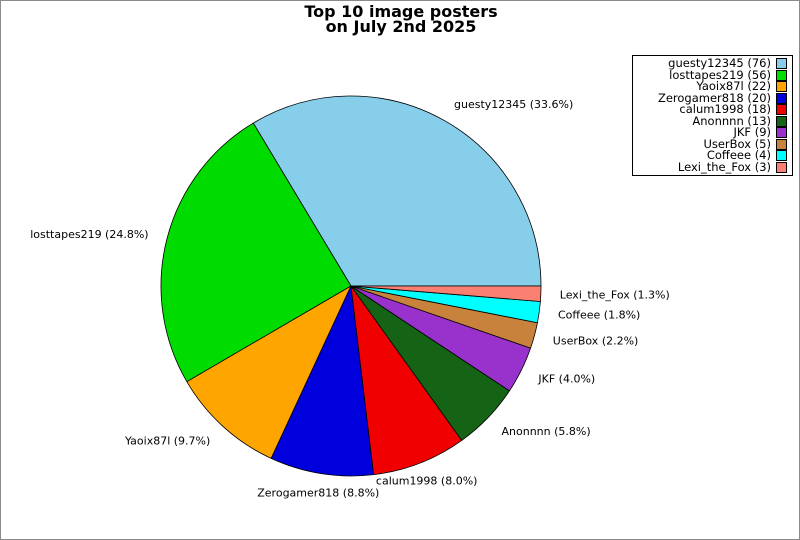  Describe the element at coordinates (733, 86) in the screenshot. I see `legend-label: Yaoix87l (22)` at that location.